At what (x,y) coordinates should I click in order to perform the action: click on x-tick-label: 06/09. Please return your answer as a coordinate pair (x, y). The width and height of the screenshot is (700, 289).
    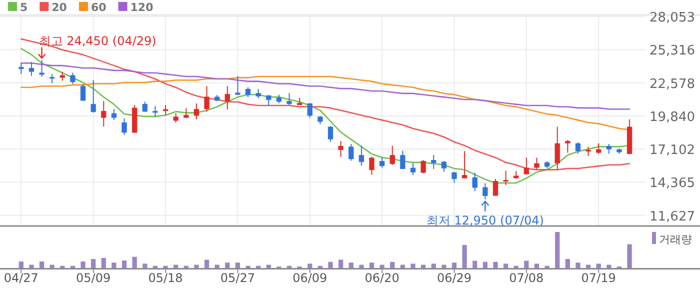
    Looking at the image, I should click on (310, 278).